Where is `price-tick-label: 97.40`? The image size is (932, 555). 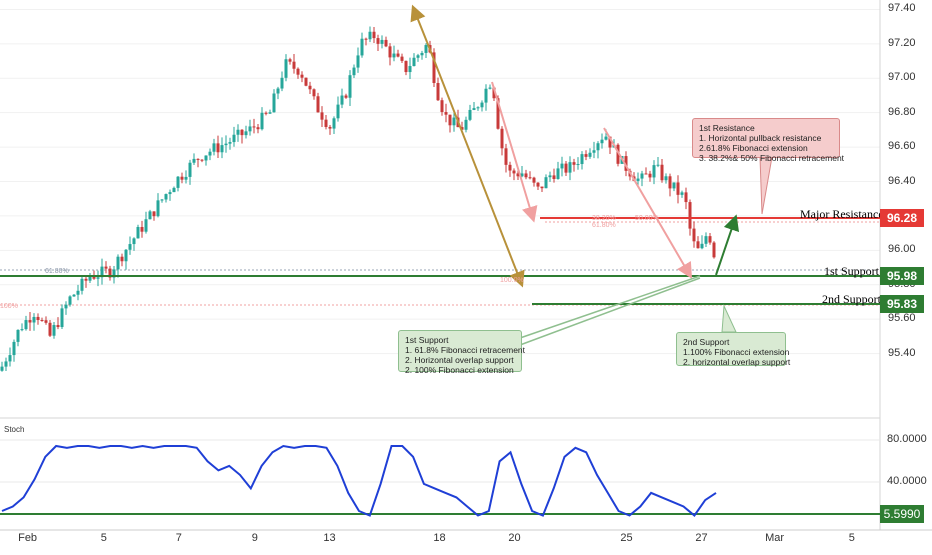 price-tick-label: 97.40 is located at coordinates (902, 8).